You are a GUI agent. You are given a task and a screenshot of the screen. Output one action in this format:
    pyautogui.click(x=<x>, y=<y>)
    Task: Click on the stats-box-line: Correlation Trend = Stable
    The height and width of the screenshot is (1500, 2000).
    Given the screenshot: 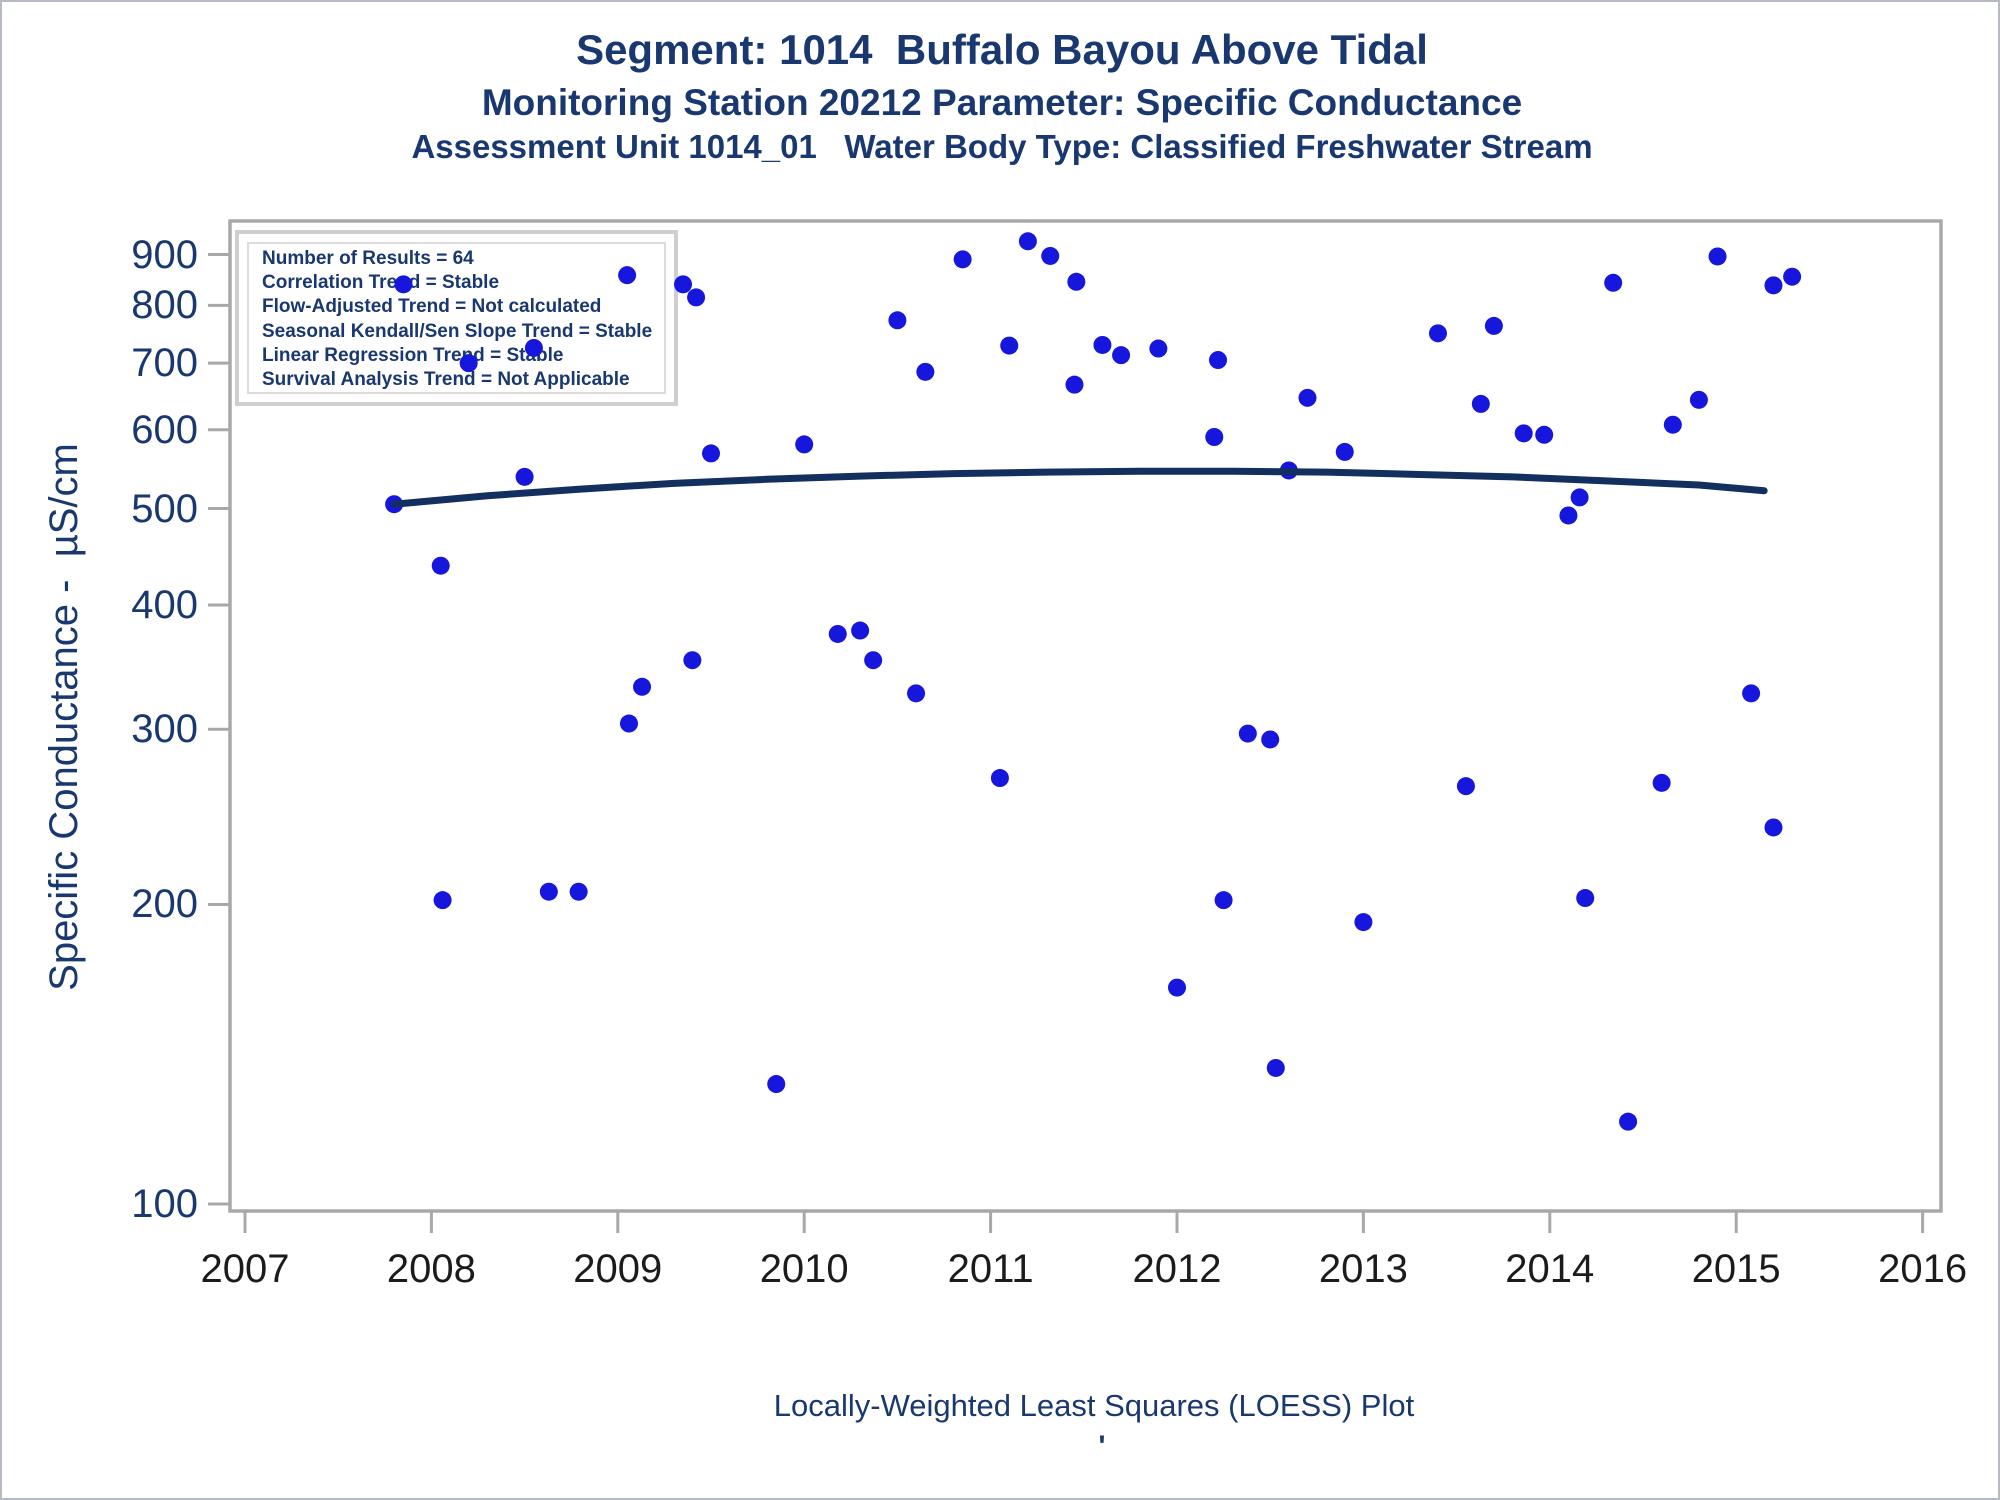 What is the action you would take?
    pyautogui.click(x=381, y=283)
    